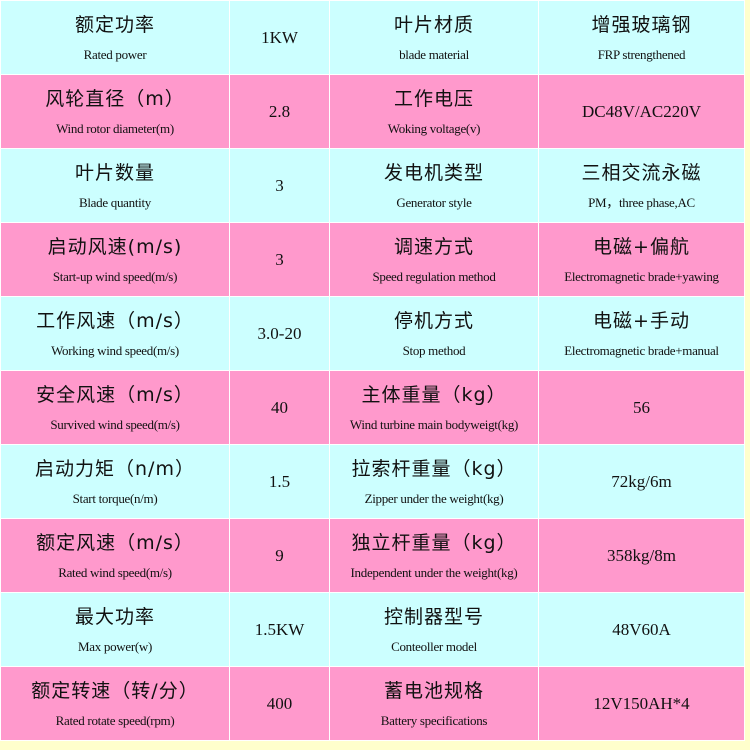 Image resolution: width=750 pixels, height=750 pixels. Describe the element at coordinates (434, 54) in the screenshot. I see `param-name-en: blade material` at that location.